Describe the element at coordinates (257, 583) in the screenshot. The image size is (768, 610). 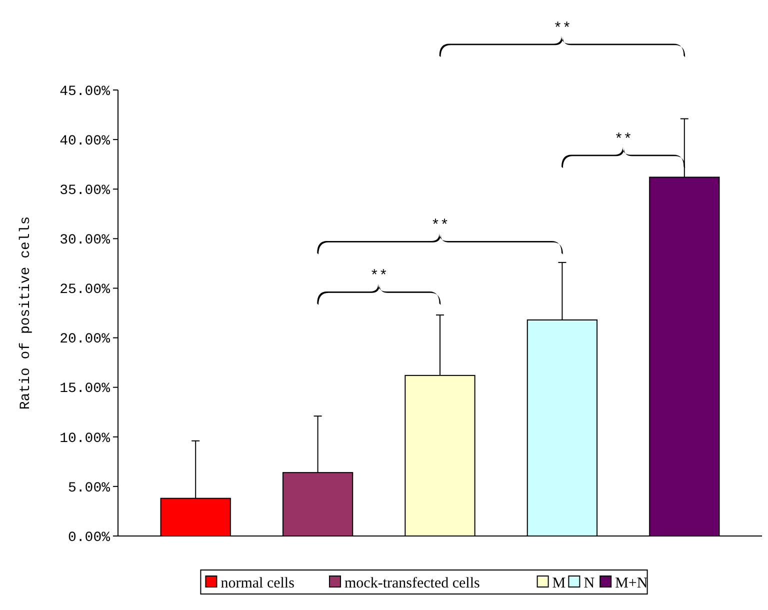
I see `legend-label: normal cells` at that location.